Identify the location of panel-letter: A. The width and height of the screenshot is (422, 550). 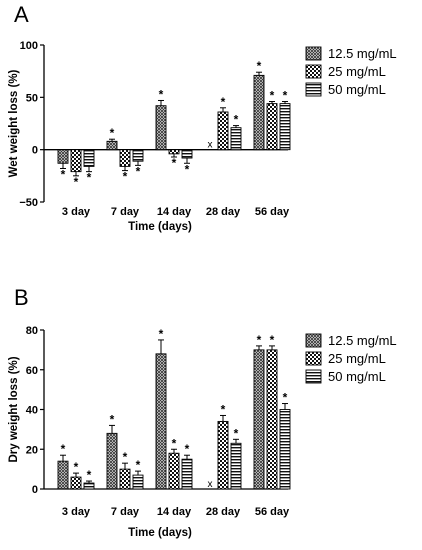
(21, 14).